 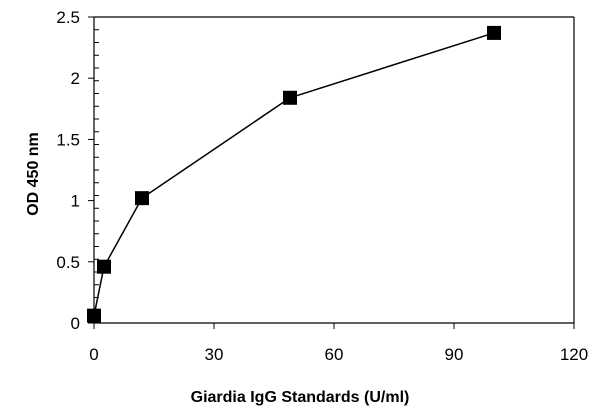 I want to click on y-tick-label: 0.5, so click(x=68, y=262).